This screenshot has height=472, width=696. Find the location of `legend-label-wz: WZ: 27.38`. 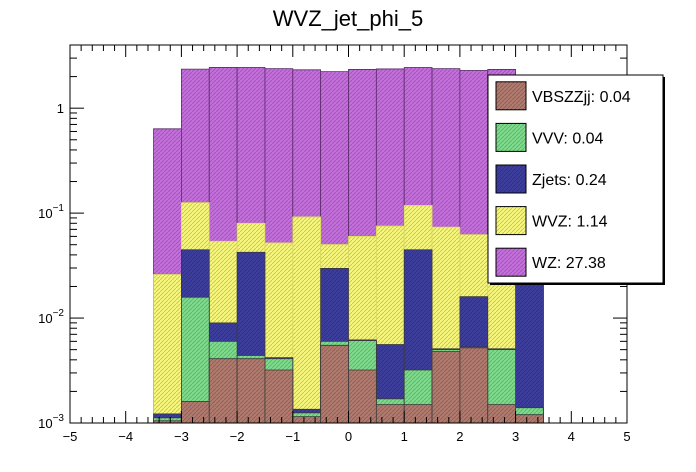

legend-label-wz: WZ: 27.38 is located at coordinates (569, 263).